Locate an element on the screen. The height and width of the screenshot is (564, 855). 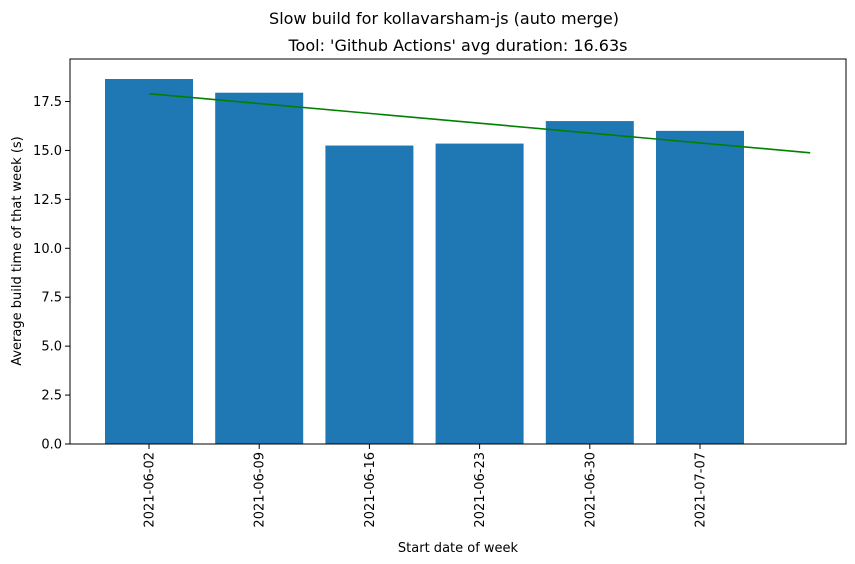
y-axis: 0.0 2.5 5.0 7.5 10.0 12.5 15.0 17.5 is located at coordinates (51, 274).